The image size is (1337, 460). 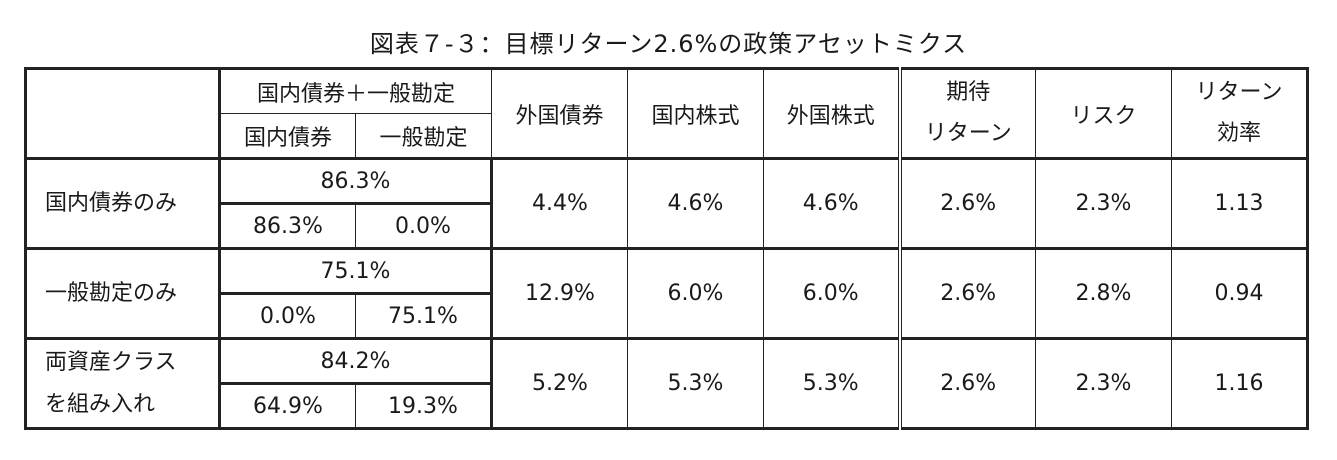 I want to click on return-efficiency-cell: 0.94, so click(x=1240, y=294).